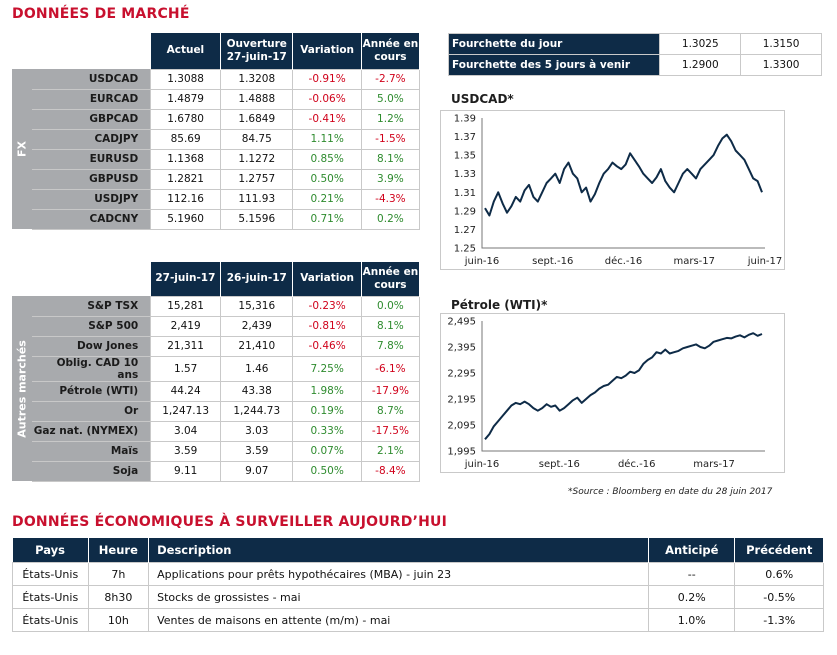 The height and width of the screenshot is (655, 837). What do you see at coordinates (257, 411) in the screenshot?
I see `other-row-value2: 1,244.73` at bounding box center [257, 411].